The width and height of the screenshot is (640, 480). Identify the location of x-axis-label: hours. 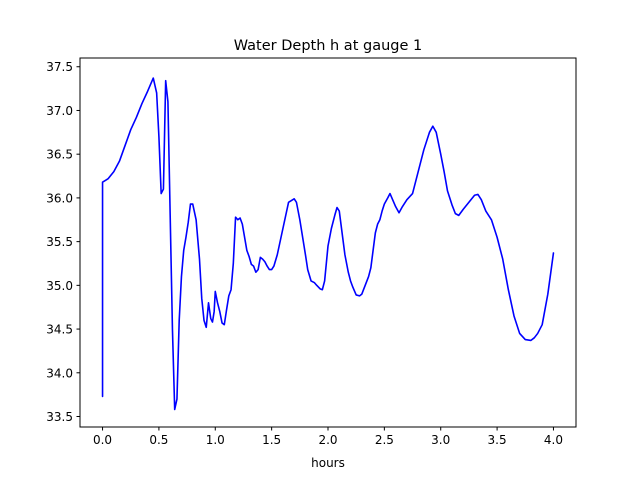
(328, 463).